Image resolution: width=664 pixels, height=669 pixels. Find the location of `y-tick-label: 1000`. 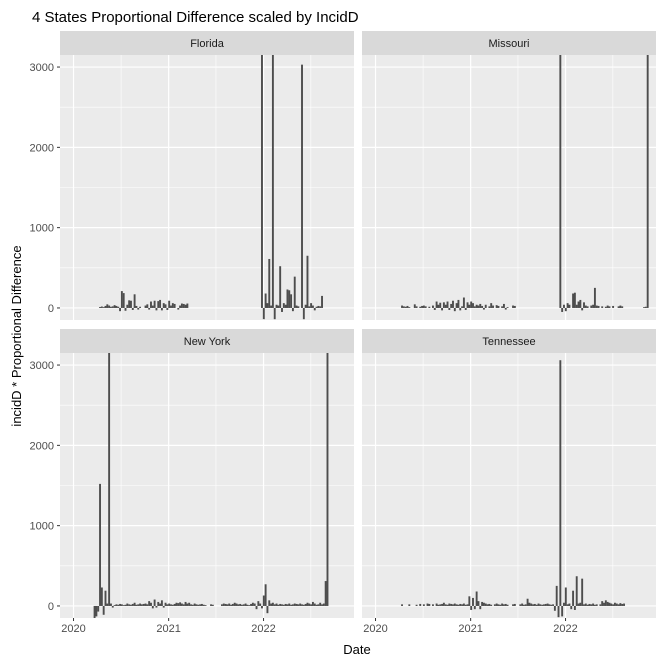

y-tick-label: 1000 is located at coordinates (42, 527).